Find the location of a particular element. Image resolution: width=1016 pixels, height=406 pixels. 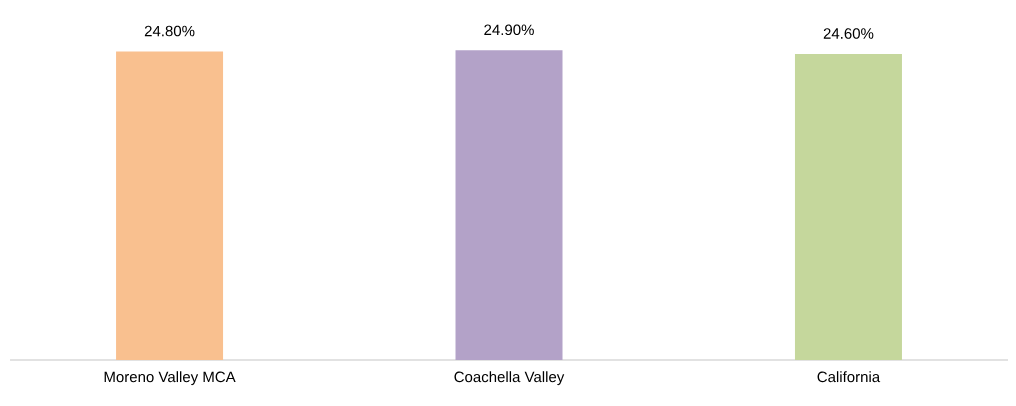

data-label: 24.90% is located at coordinates (509, 30).